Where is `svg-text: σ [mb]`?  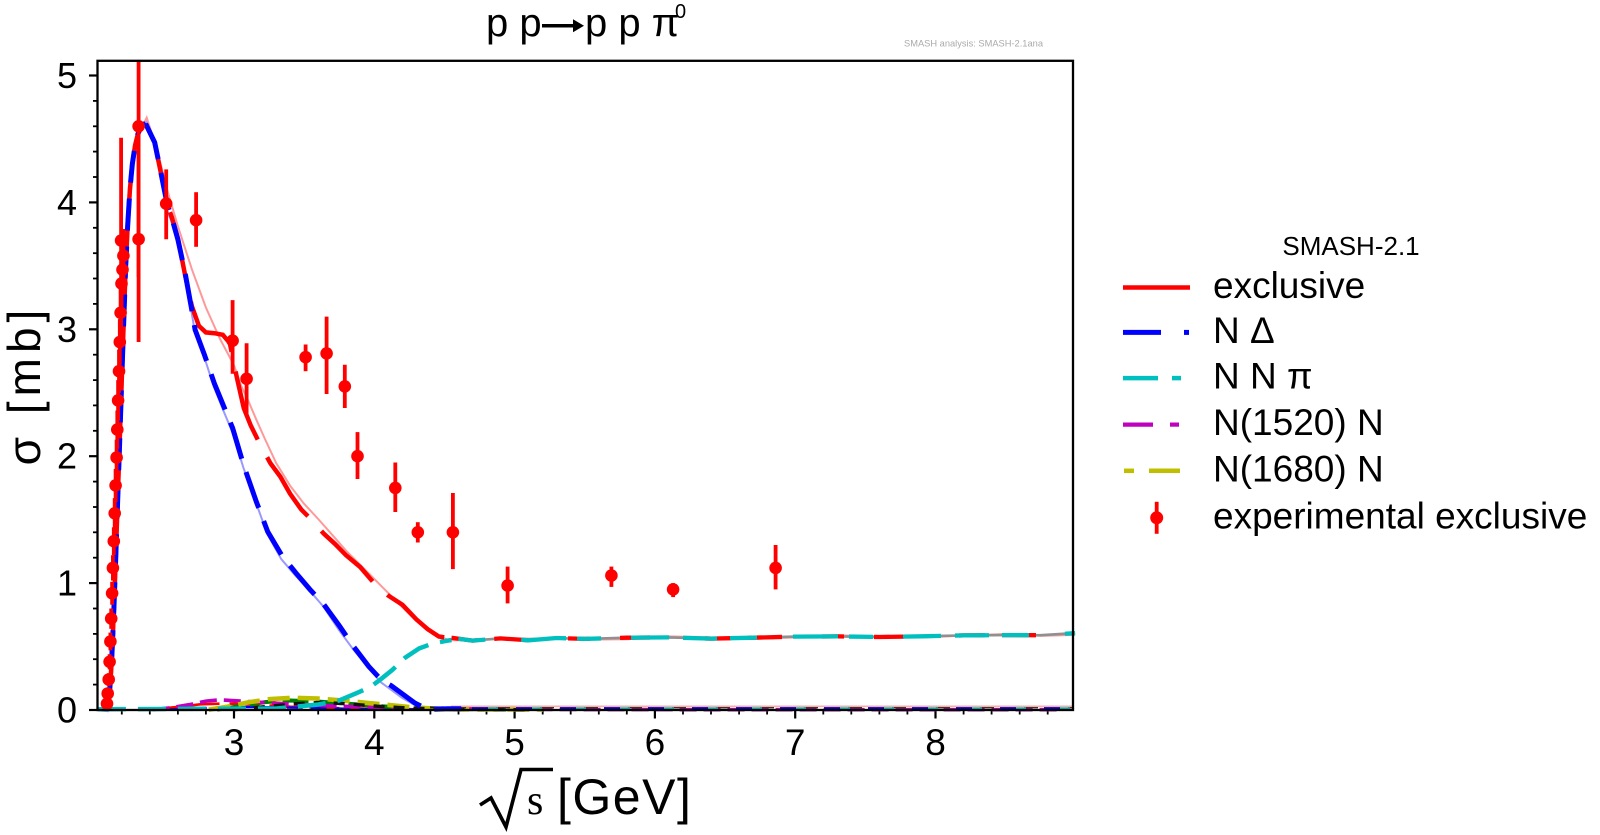 svg-text: σ [mb] is located at coordinates (25, 385).